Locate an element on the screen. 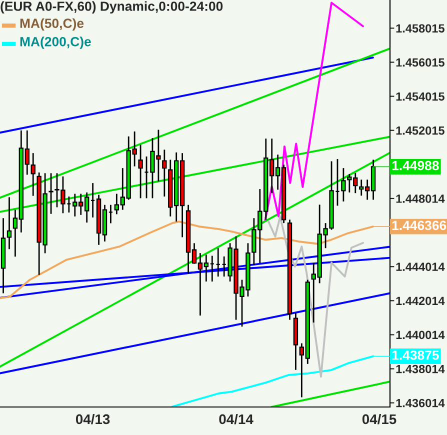 Image resolution: width=447 pixels, height=435 pixels. y-tick-label: 1.458015 is located at coordinates (420, 28).